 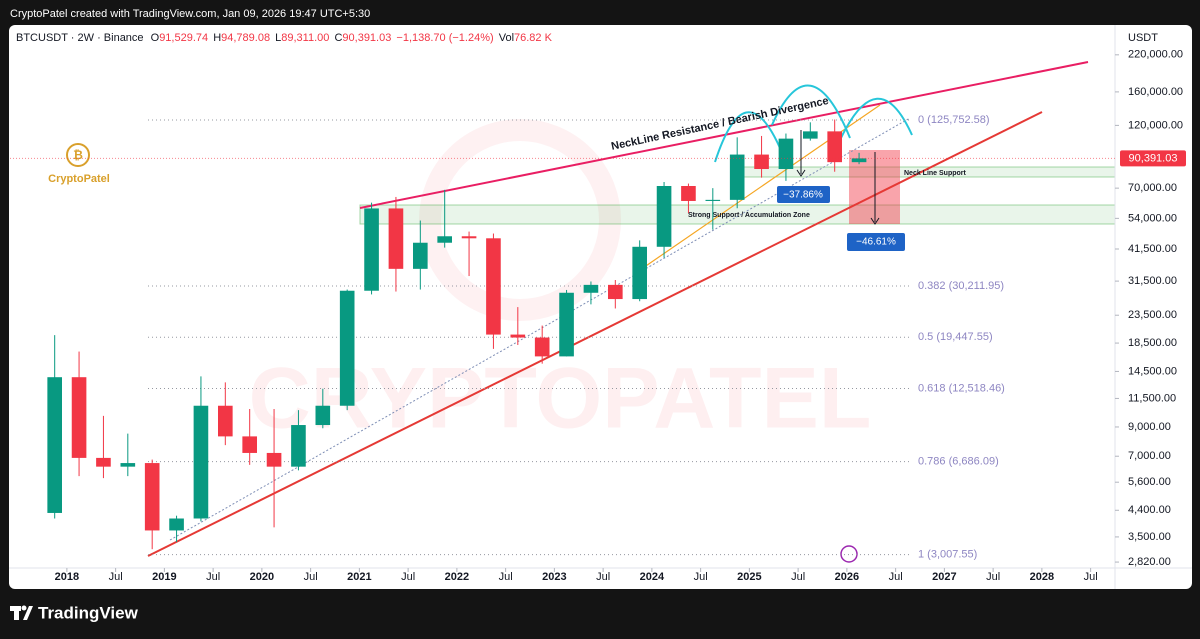 I want to click on annotation: −37.86%, so click(x=803, y=195).